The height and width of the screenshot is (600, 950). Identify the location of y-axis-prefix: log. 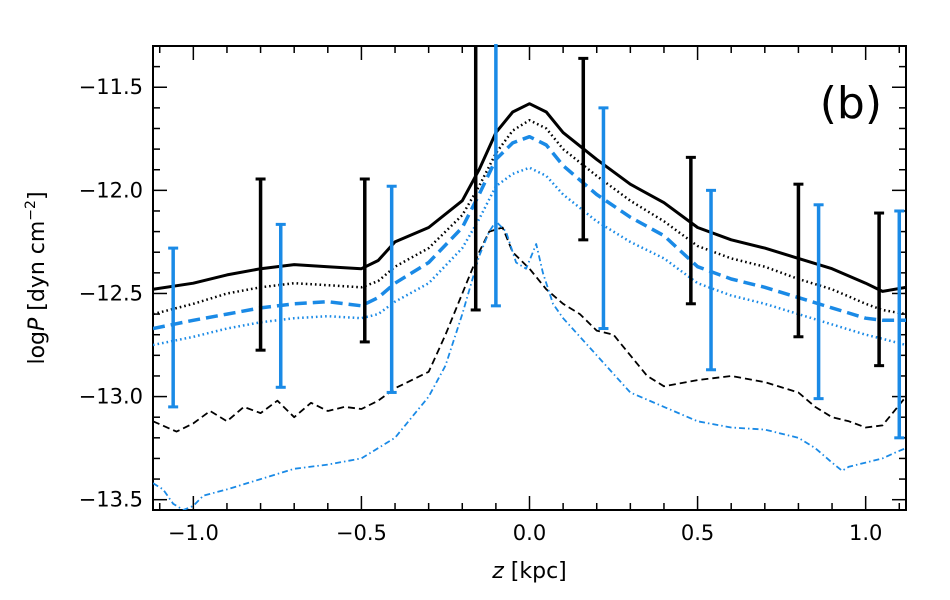
(37, 348).